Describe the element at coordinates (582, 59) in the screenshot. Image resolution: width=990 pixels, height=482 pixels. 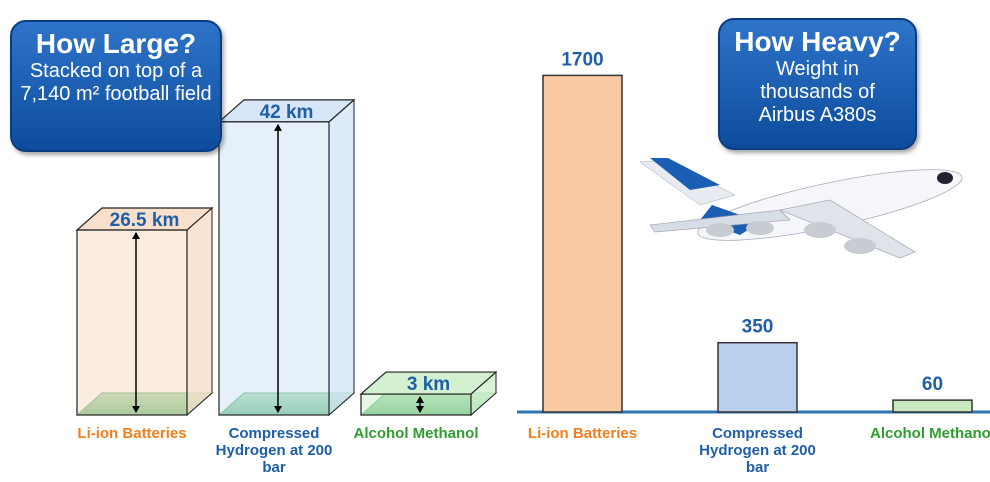
I see `value-label: 1700` at that location.